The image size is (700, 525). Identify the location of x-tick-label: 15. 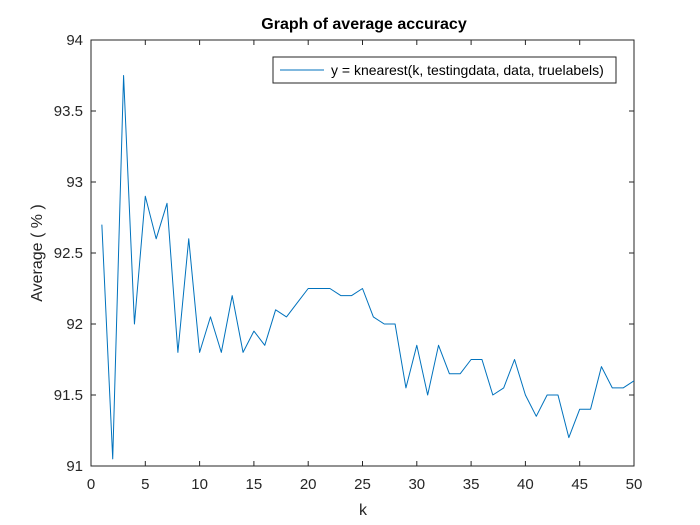
(254, 484).